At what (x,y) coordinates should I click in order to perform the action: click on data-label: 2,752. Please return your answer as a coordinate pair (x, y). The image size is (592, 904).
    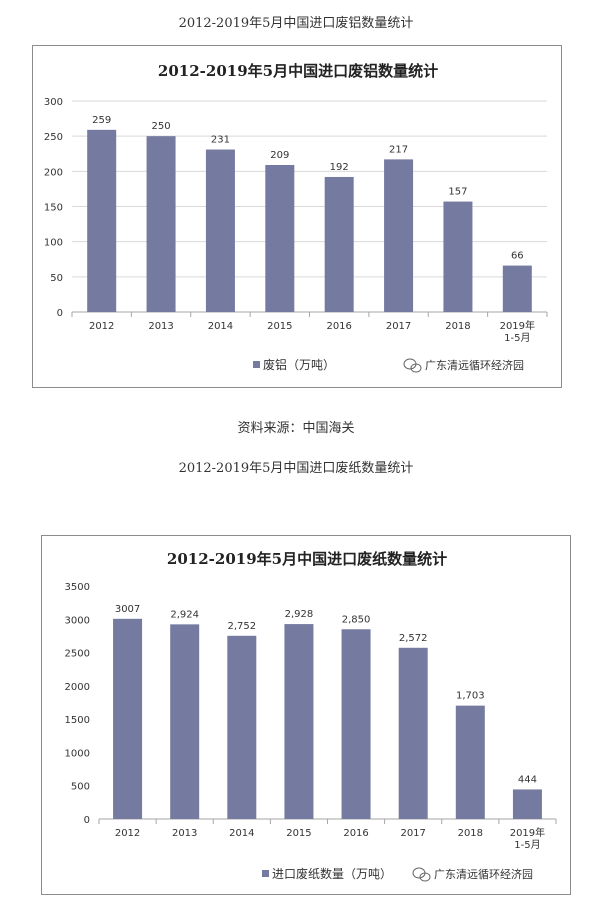
    Looking at the image, I should click on (241, 626).